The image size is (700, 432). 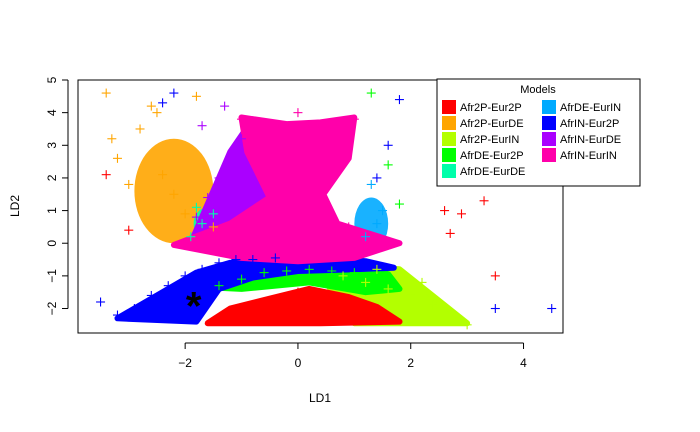 What do you see at coordinates (15, 206) in the screenshot?
I see `y-axis-label: LD2` at bounding box center [15, 206].